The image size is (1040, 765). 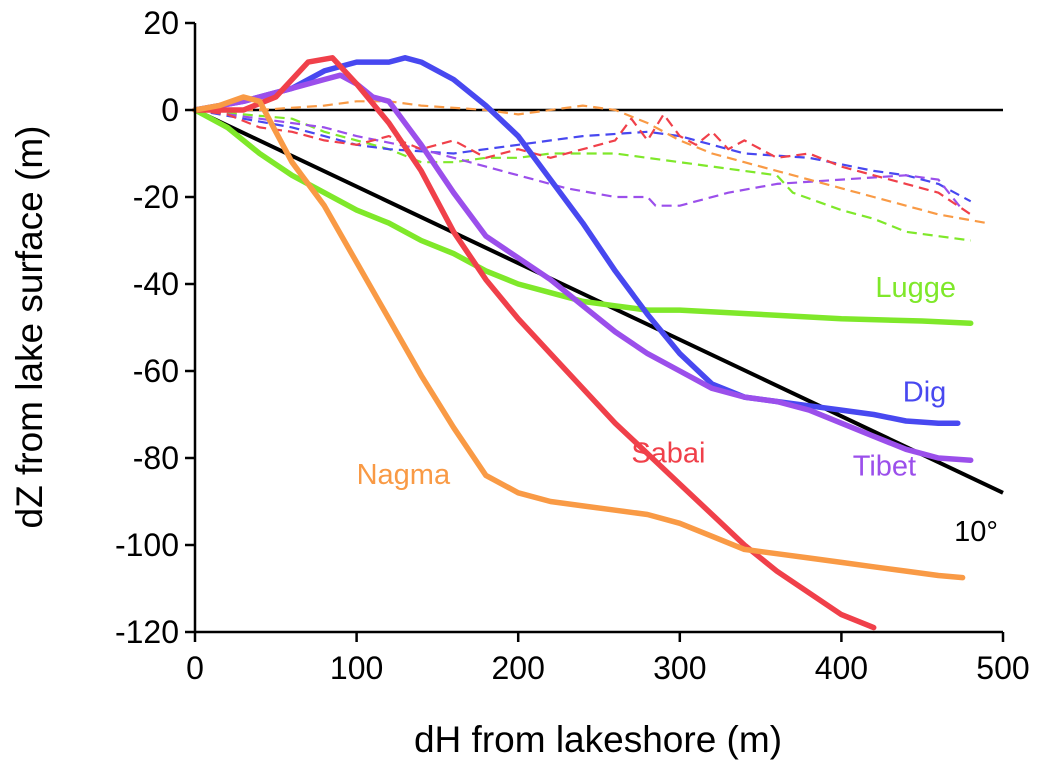 What do you see at coordinates (161, 23) in the screenshot?
I see `y-tick-label-20: 20` at bounding box center [161, 23].